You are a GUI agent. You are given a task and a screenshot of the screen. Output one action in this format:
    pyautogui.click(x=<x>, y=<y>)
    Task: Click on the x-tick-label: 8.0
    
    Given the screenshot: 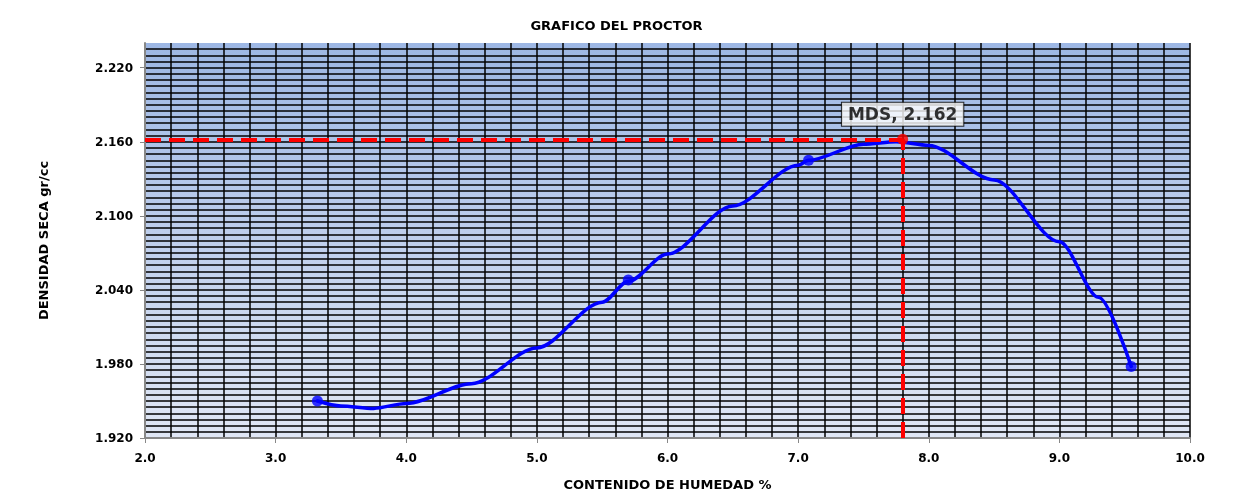 What is the action you would take?
    pyautogui.click(x=929, y=458)
    